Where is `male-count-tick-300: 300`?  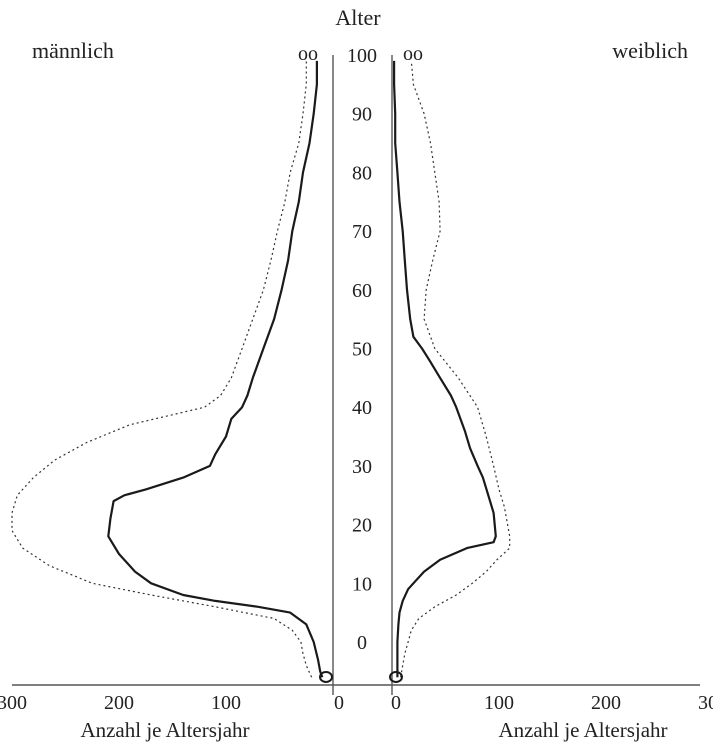
male-count-tick-300: 300 is located at coordinates (13, 703).